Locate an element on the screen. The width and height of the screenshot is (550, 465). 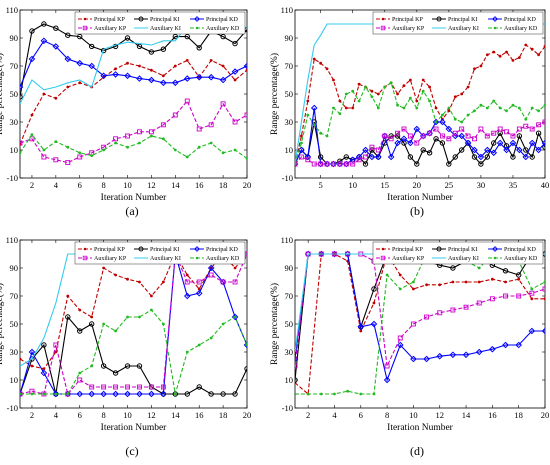
series-principal-kp is located at coordinates (420, 104).